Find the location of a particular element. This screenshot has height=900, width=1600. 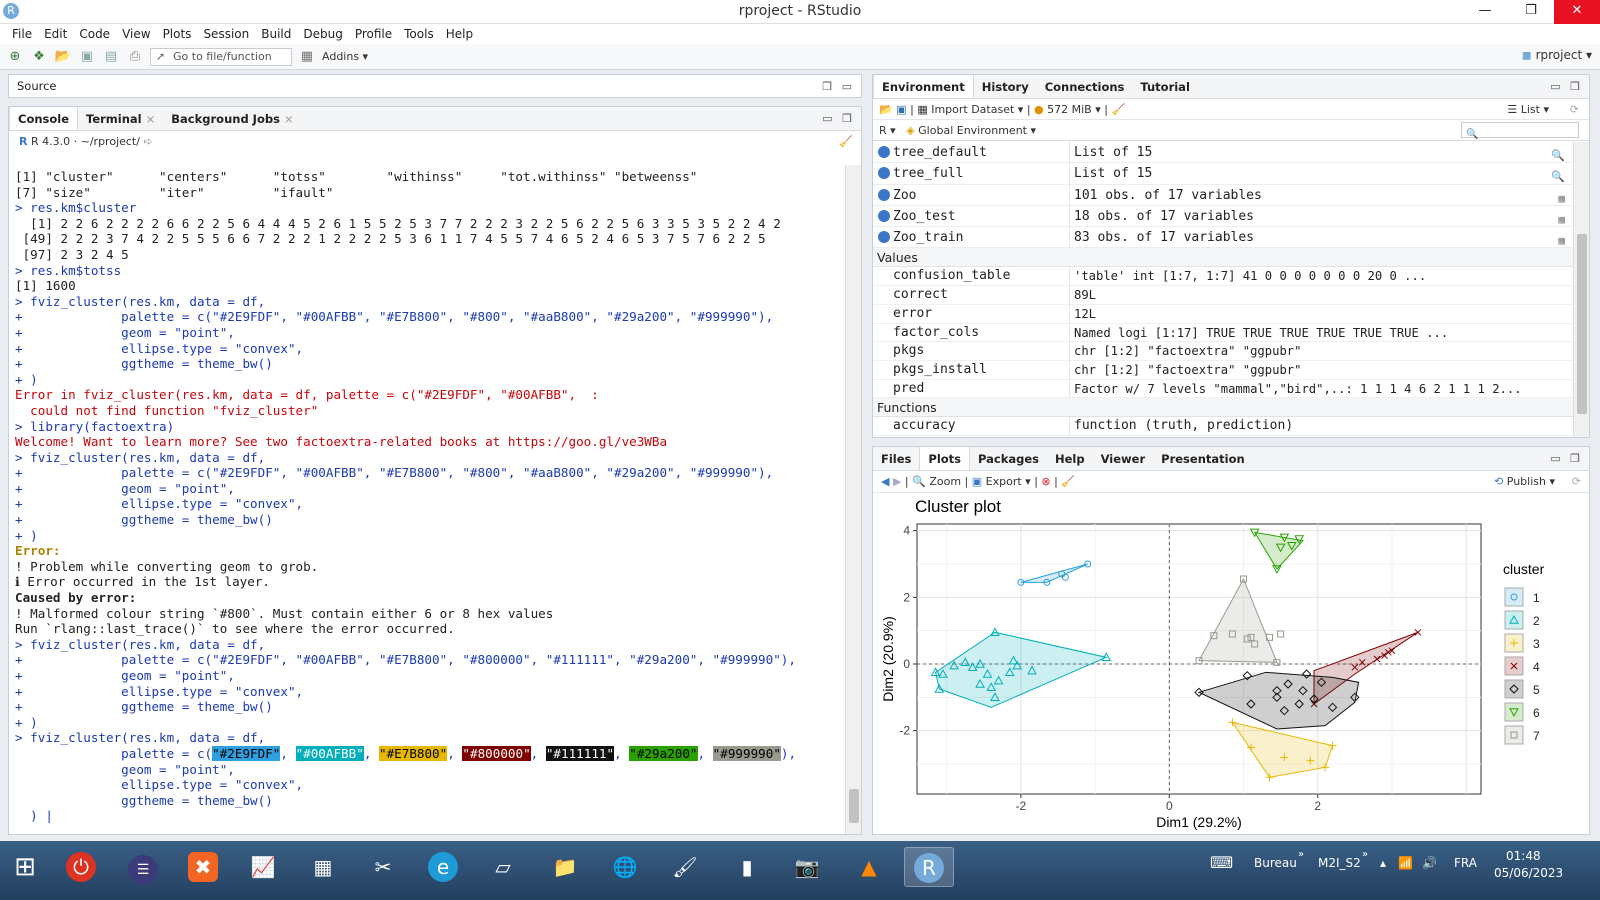

env-data-row: tree_default List of 15 🔍 is located at coordinates (1223, 153).